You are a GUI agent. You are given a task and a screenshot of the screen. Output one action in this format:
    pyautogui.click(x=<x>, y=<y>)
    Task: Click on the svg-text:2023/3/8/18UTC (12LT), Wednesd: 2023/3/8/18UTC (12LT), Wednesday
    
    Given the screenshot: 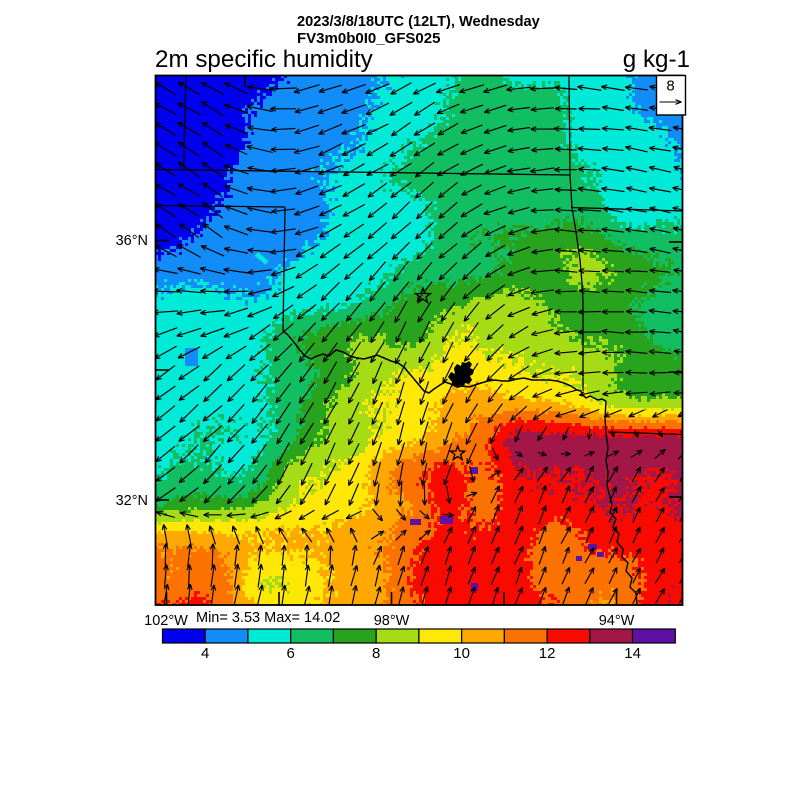 What is the action you would take?
    pyautogui.click(x=419, y=22)
    